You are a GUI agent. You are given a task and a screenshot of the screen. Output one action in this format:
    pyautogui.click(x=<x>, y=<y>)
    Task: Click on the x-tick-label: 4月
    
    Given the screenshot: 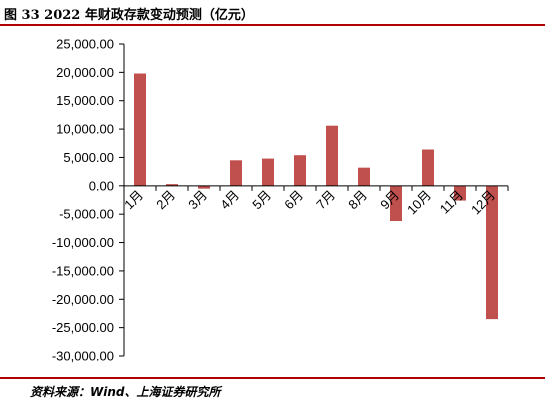 What is the action you would take?
    pyautogui.click(x=229, y=199)
    